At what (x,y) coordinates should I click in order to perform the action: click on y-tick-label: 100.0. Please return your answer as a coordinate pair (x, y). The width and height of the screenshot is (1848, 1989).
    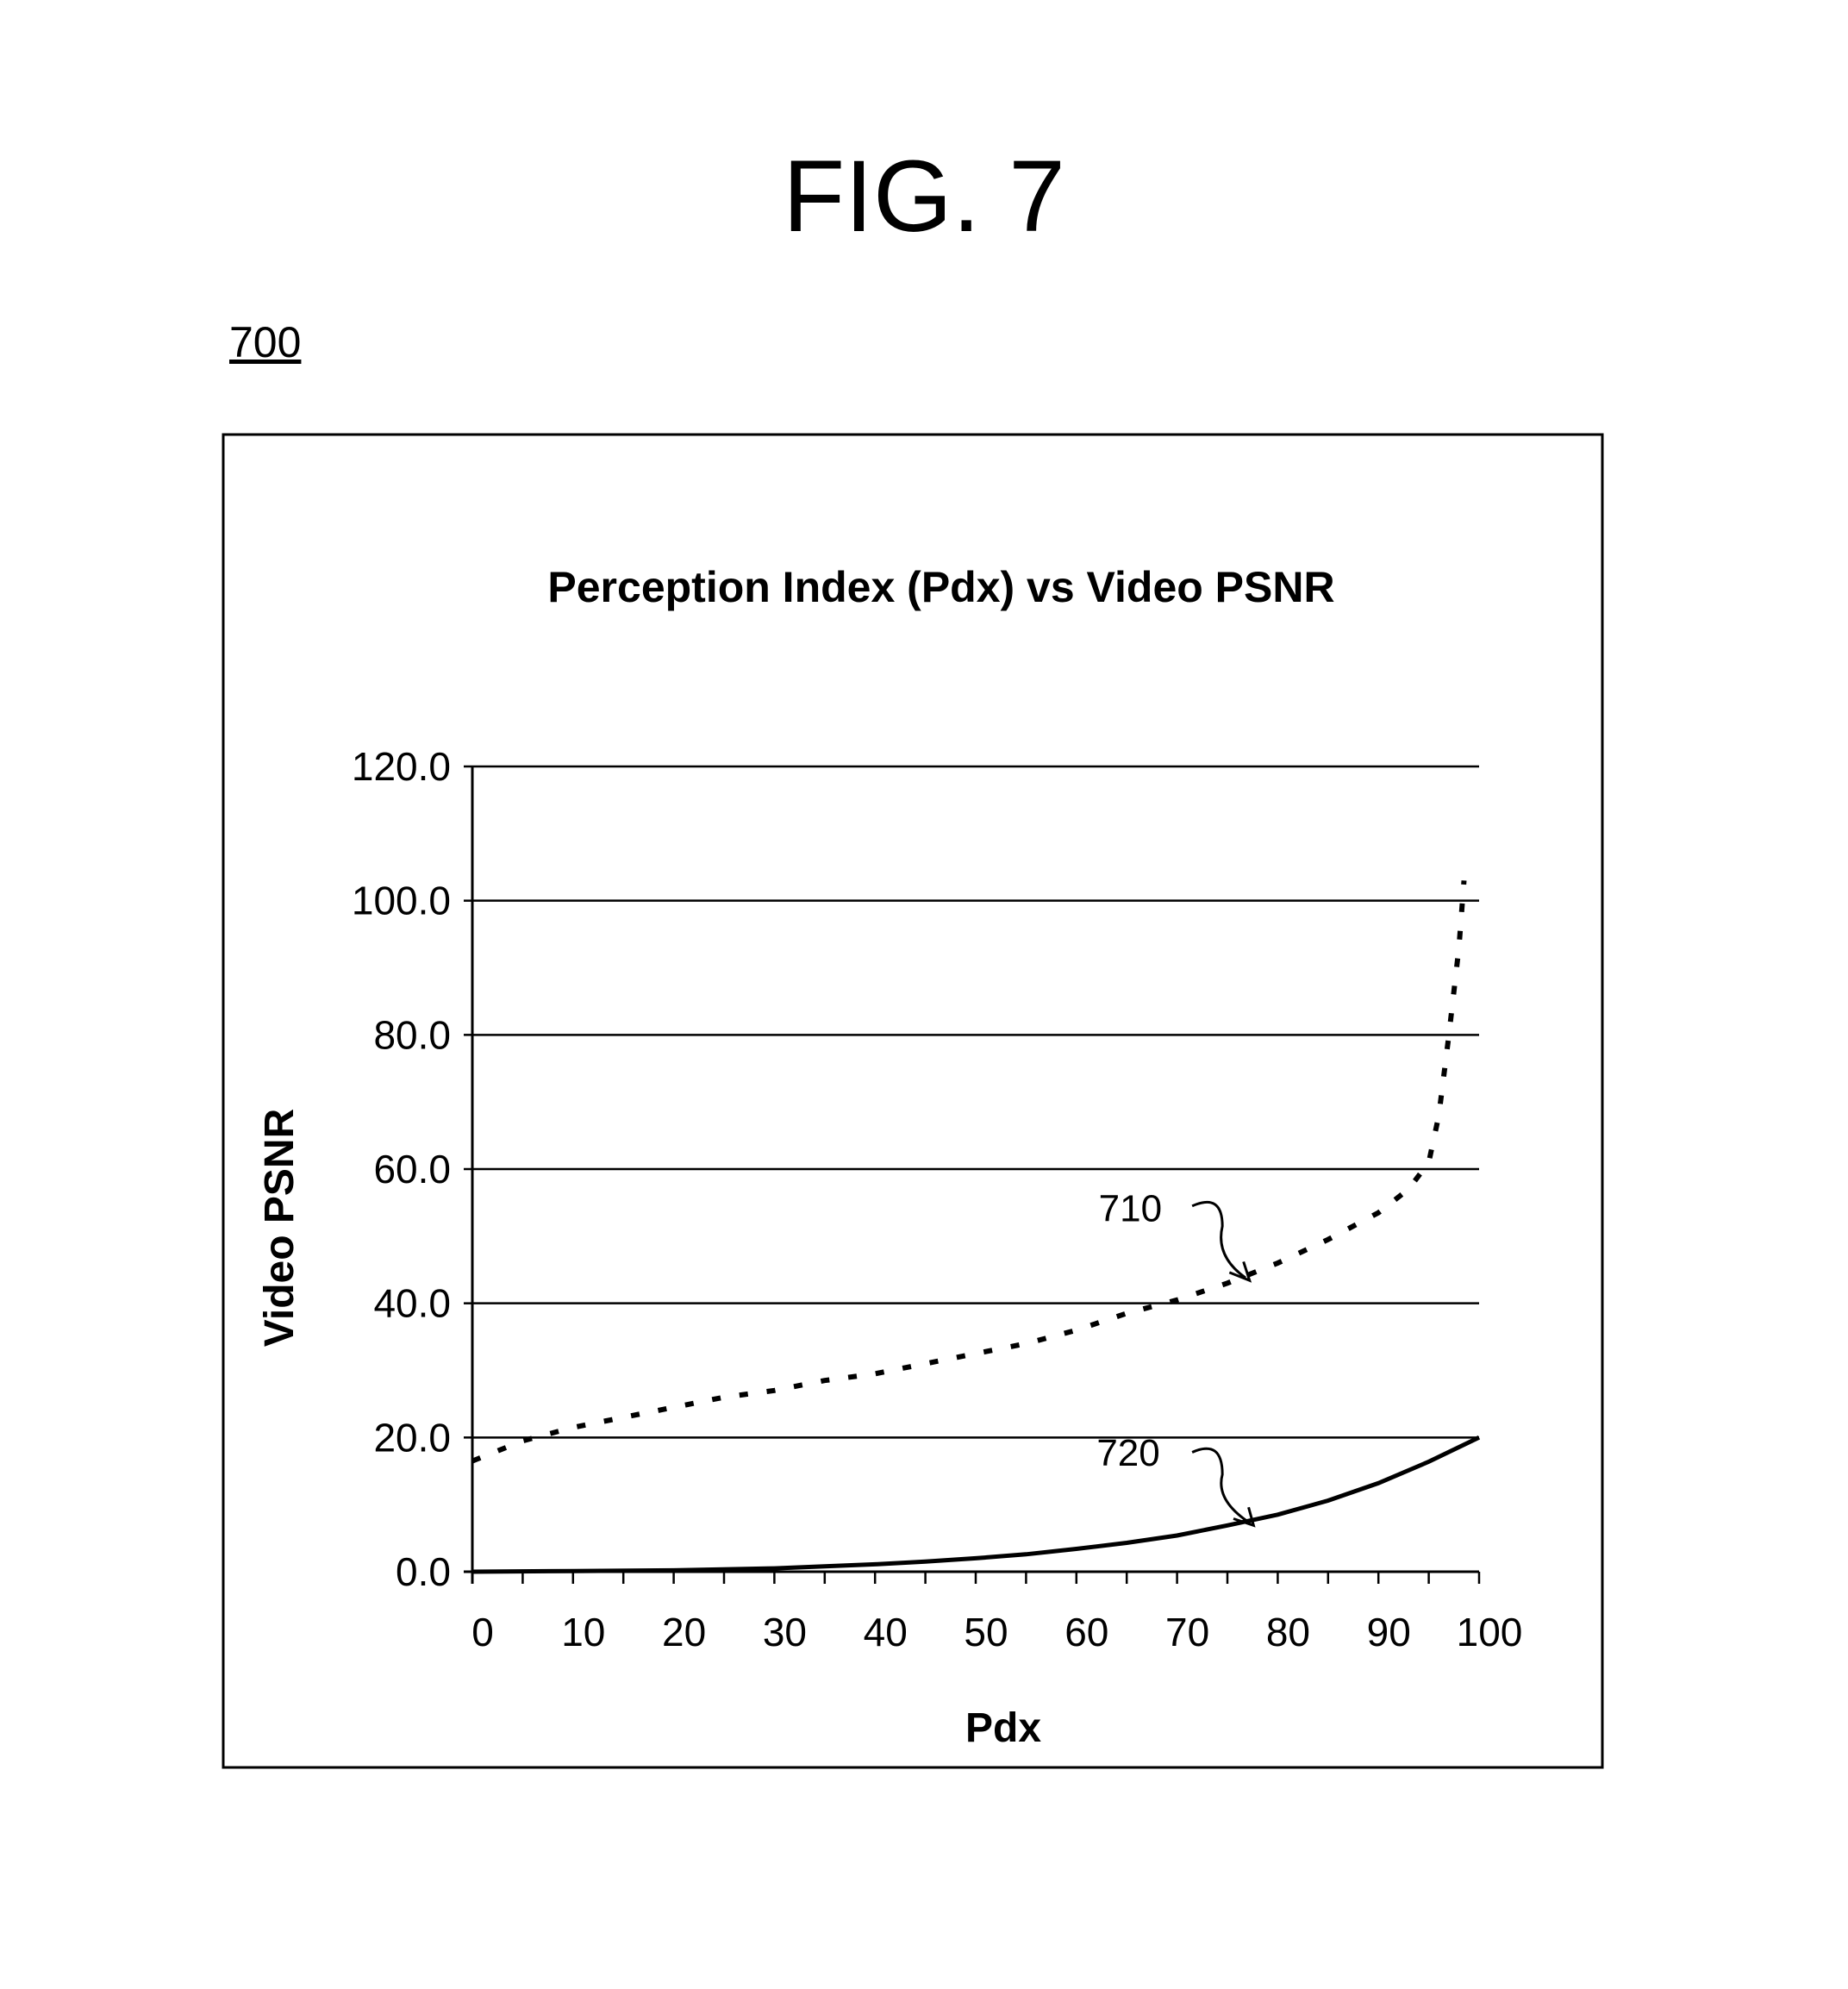
    Looking at the image, I should click on (401, 901).